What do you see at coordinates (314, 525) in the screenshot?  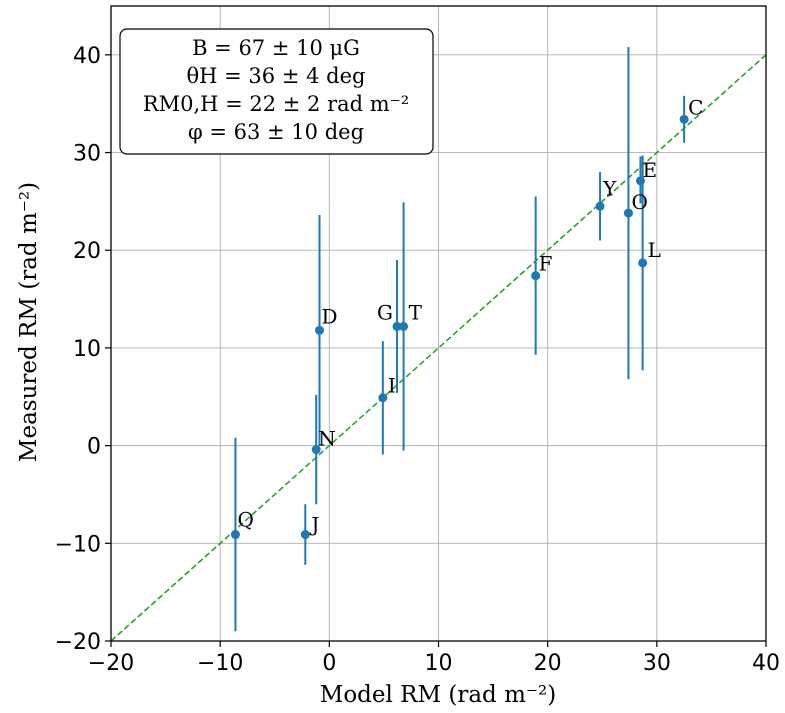 I see `point-label-J: J` at bounding box center [314, 525].